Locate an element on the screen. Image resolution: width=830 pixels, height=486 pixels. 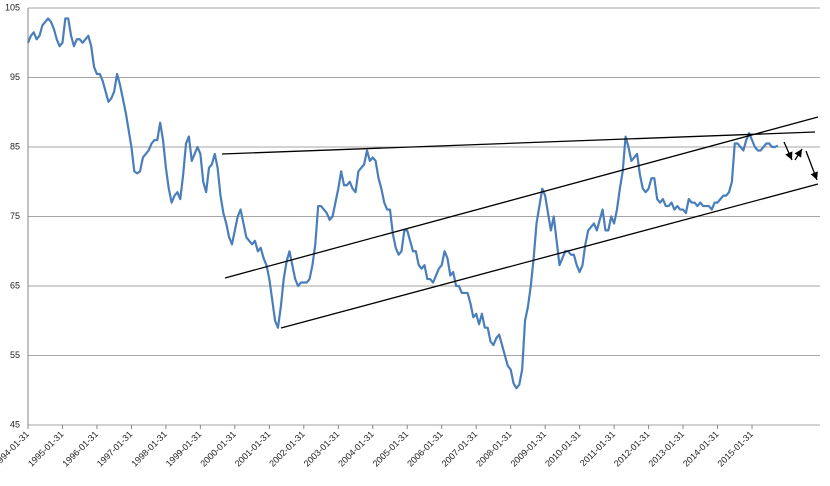
x-tick-label: 2003-01-31 is located at coordinates (322, 449).